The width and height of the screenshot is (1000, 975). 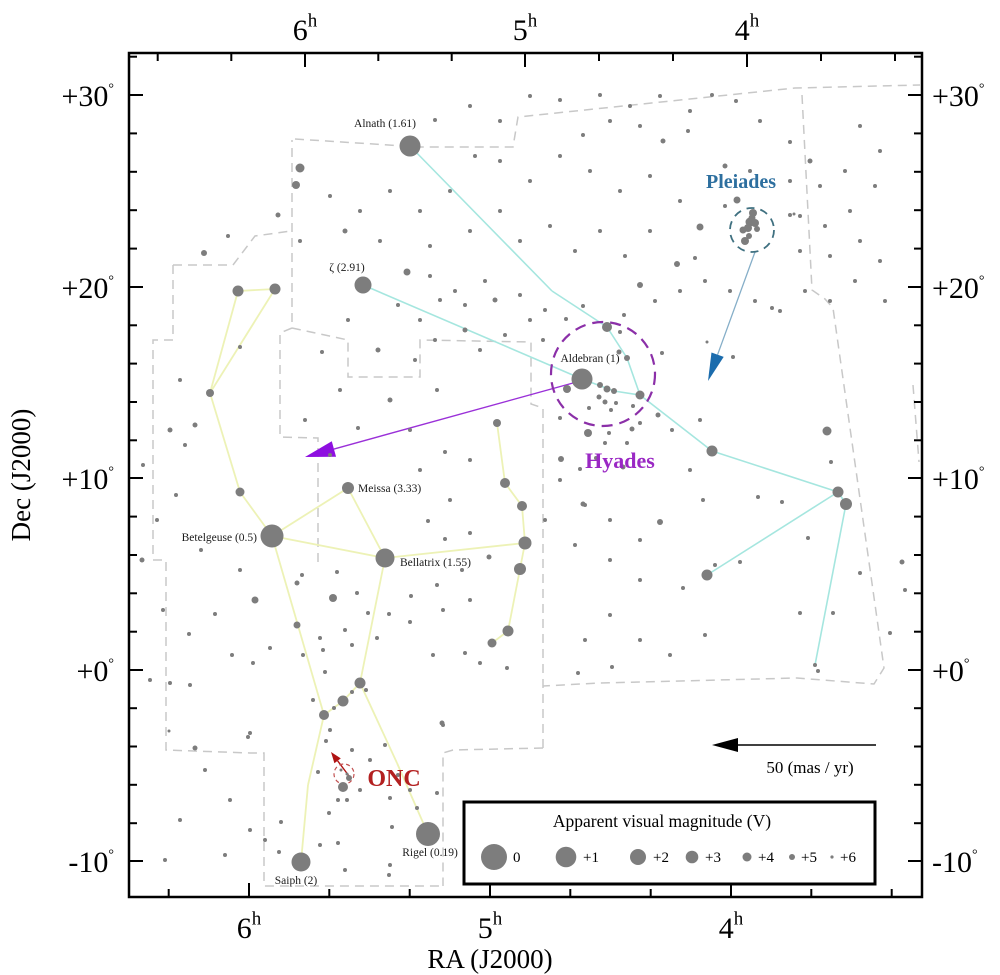 I want to click on legend-mag-label: +3, so click(x=713, y=858).